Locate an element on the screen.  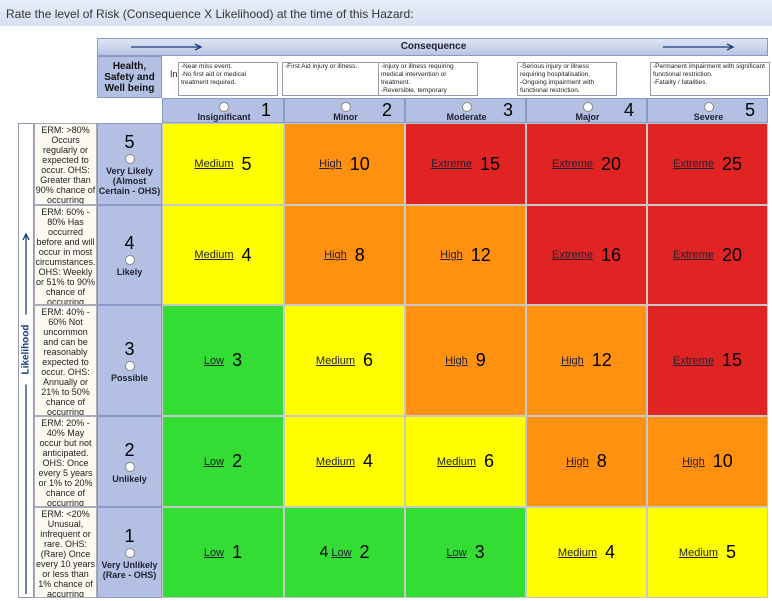
risk-score: 2 is located at coordinates (237, 461).